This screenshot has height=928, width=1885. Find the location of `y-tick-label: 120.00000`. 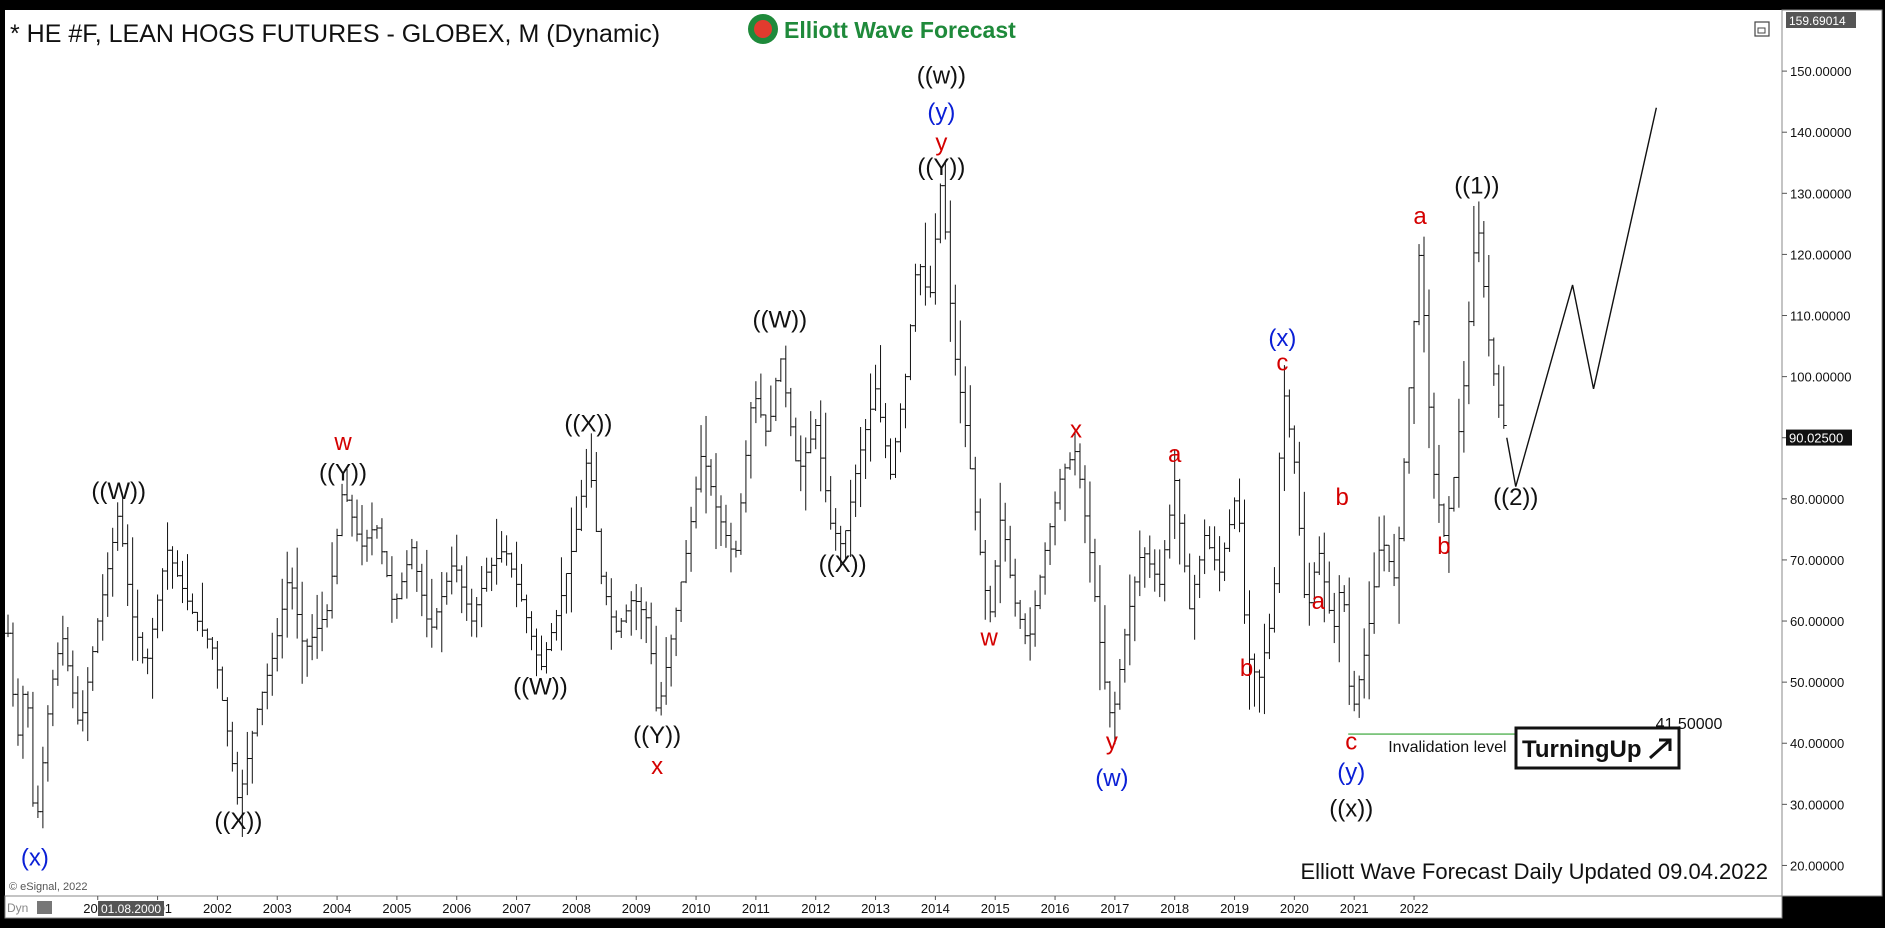

y-tick-label: 120.00000 is located at coordinates (1820, 254).